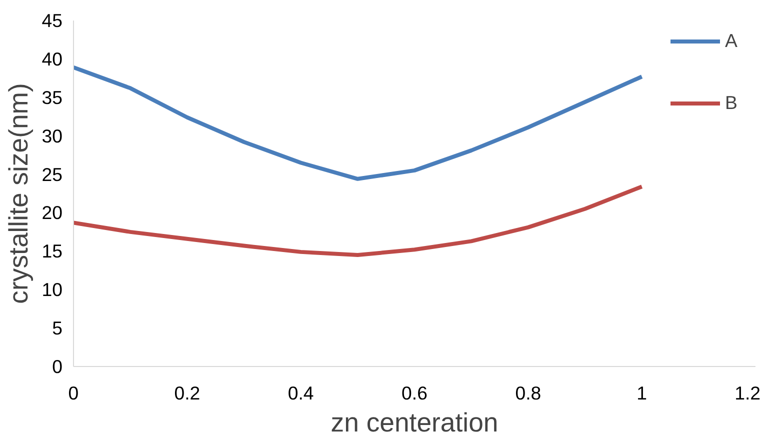  What do you see at coordinates (52, 20) in the screenshot?
I see `y-tick-label: 45` at bounding box center [52, 20].